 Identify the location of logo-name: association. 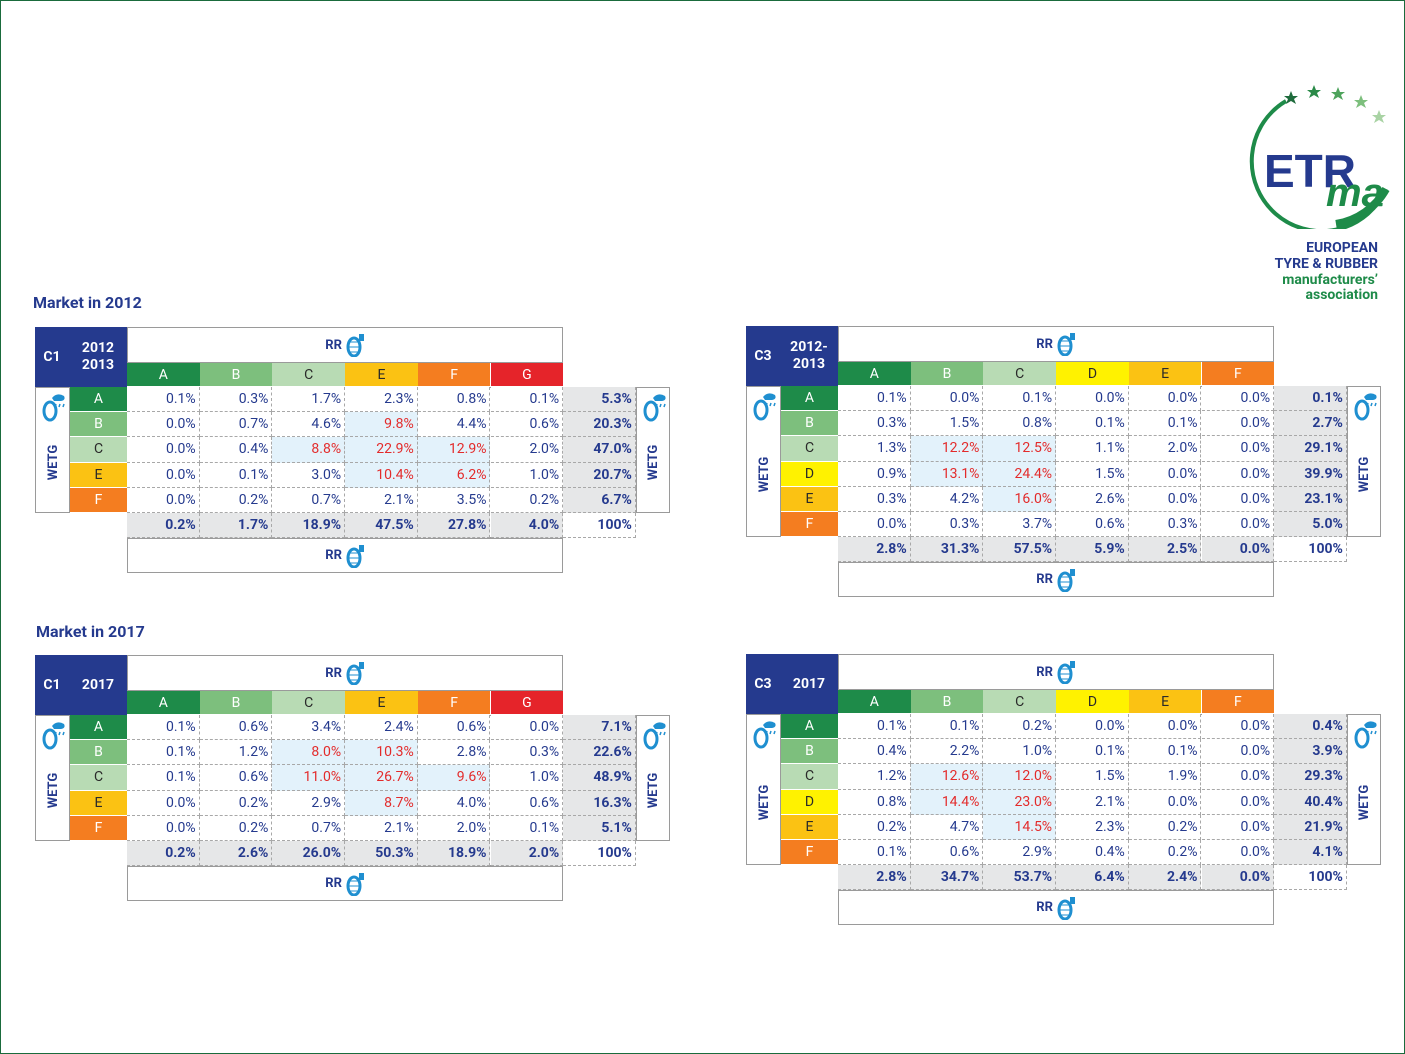
(1341, 295).